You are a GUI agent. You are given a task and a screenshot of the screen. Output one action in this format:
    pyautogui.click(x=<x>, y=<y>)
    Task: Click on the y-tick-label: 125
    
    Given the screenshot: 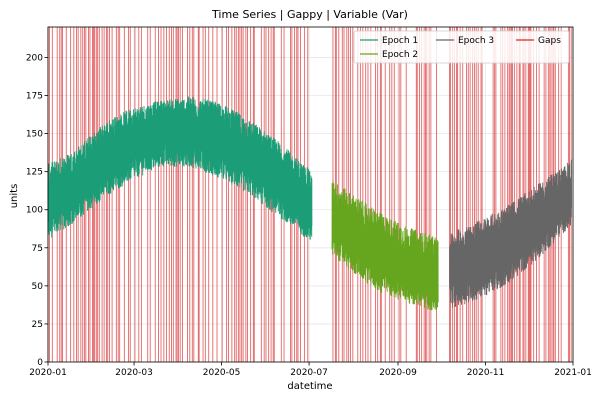 What is the action you would take?
    pyautogui.click(x=34, y=173)
    